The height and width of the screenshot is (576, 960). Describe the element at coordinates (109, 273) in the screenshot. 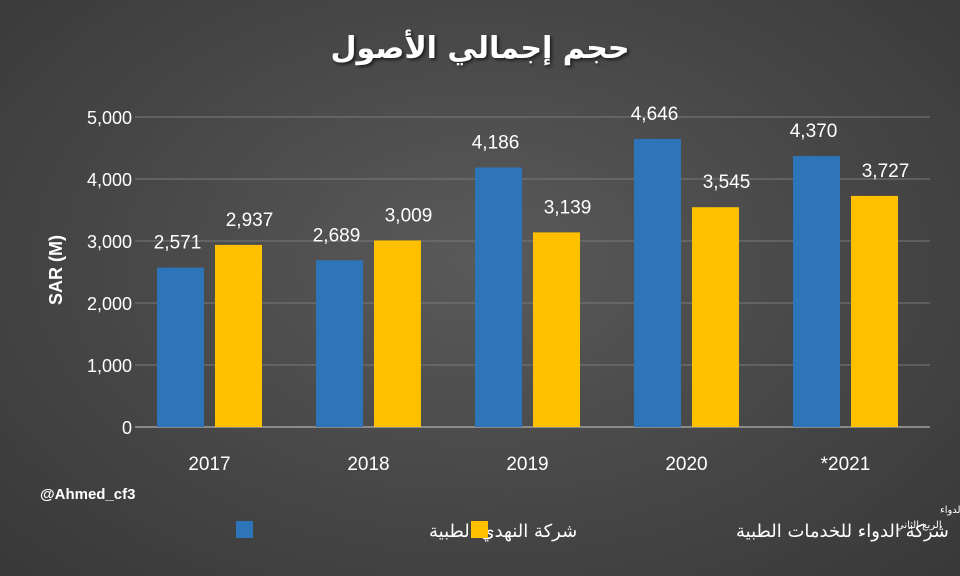

I see `y-axis-ticks: 0 1,000 2,000 3,000 4,000 5,000` at that location.